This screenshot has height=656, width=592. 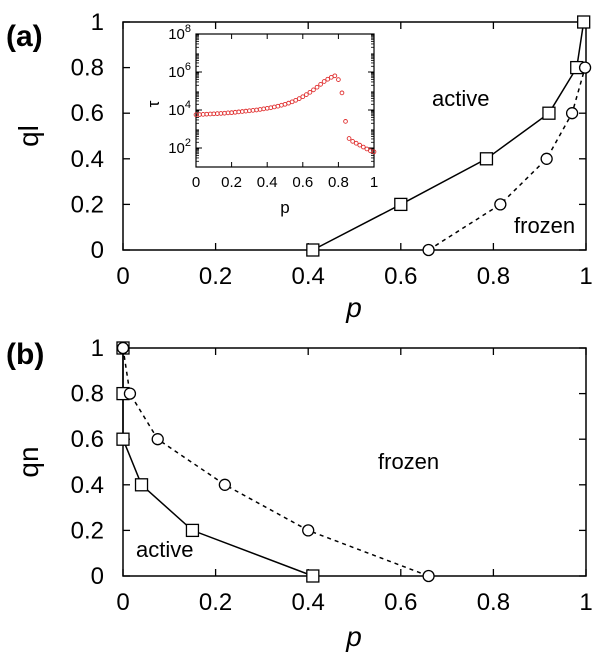 I want to click on panel-b-ytick-labels: 0 0.2 0.4 0.6 0.8 1, so click(x=87, y=462).